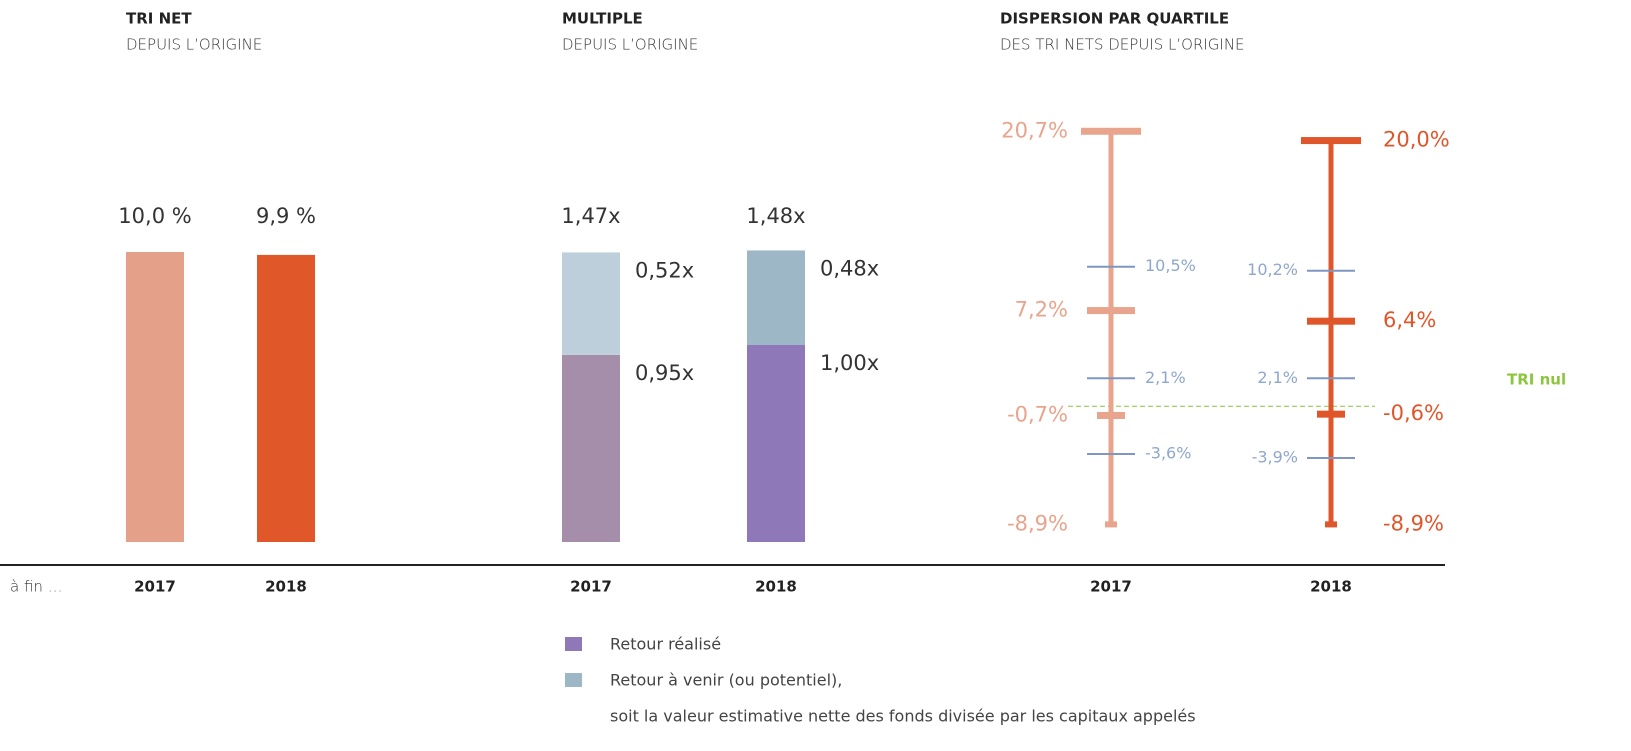 This screenshot has width=1631, height=751. I want to click on bound-label: 7,2%, so click(1041, 310).